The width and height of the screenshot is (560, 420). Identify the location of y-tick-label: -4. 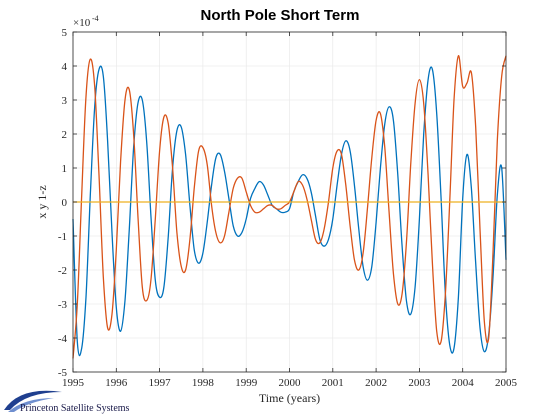
(63, 339).